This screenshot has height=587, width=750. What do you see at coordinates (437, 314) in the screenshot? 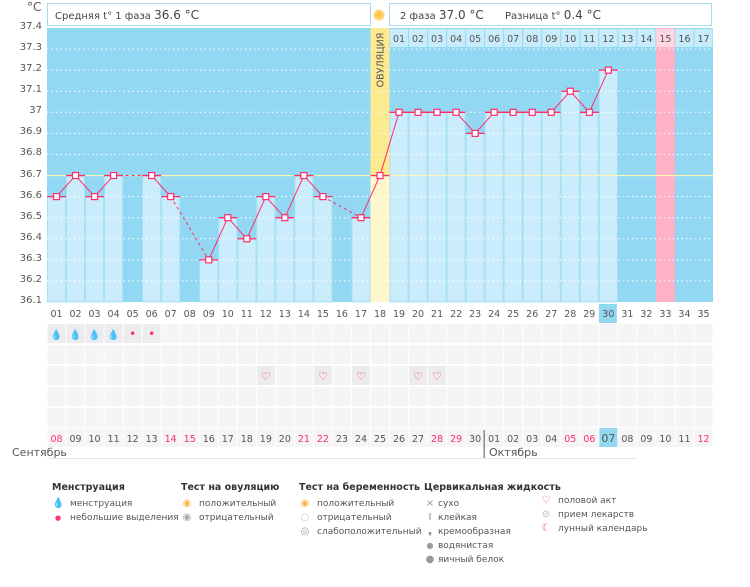
I see `cycle-day-label: 21` at bounding box center [437, 314].